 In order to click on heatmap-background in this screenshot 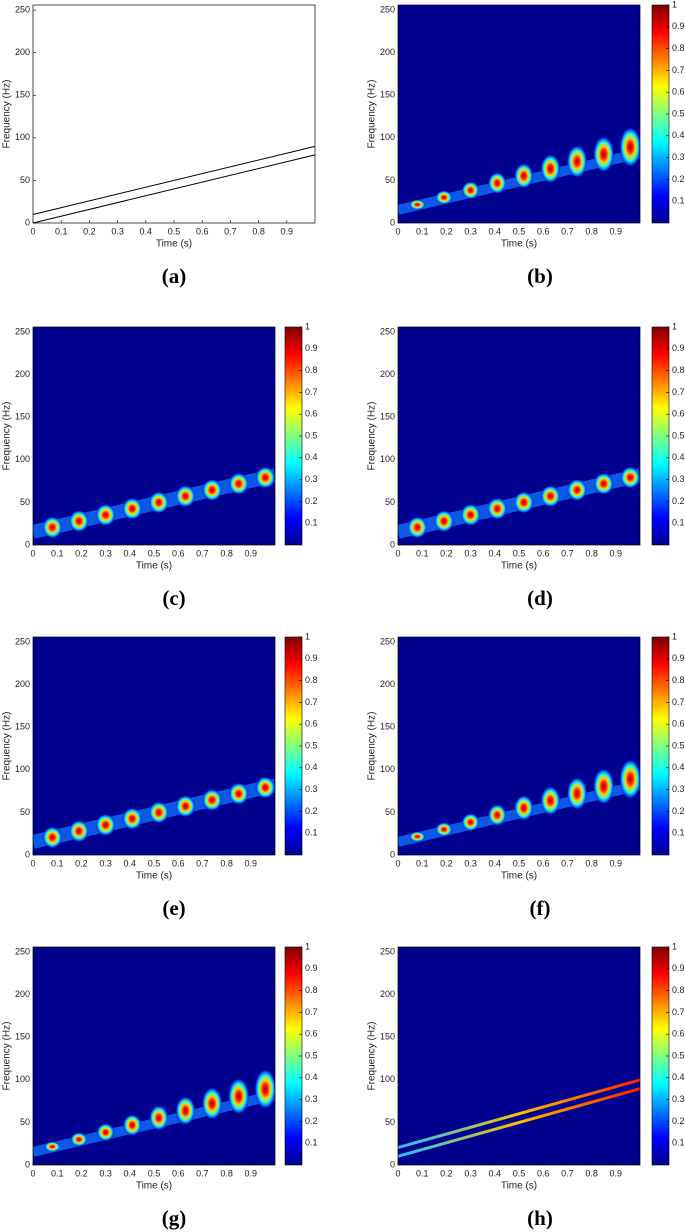, I will do `click(519, 436)`.